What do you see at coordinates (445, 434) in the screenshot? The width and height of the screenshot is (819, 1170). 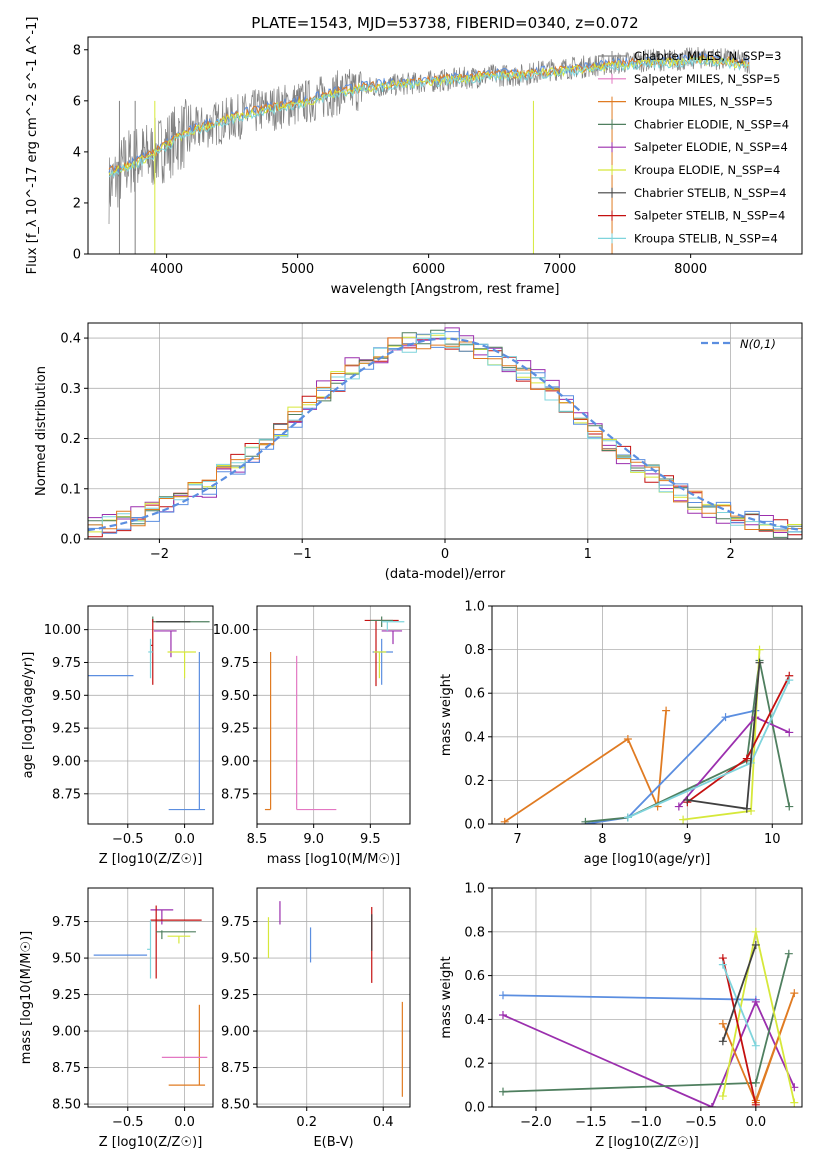 I see `normal-curve-line` at bounding box center [445, 434].